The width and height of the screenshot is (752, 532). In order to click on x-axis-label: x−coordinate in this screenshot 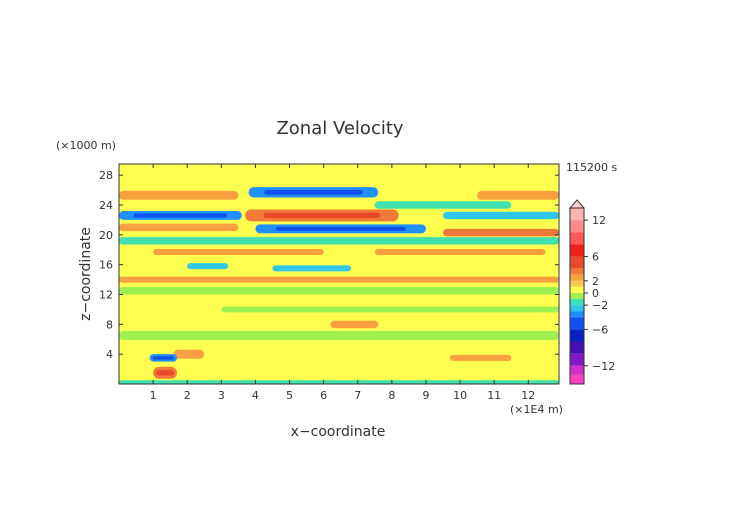, I will do `click(338, 432)`.